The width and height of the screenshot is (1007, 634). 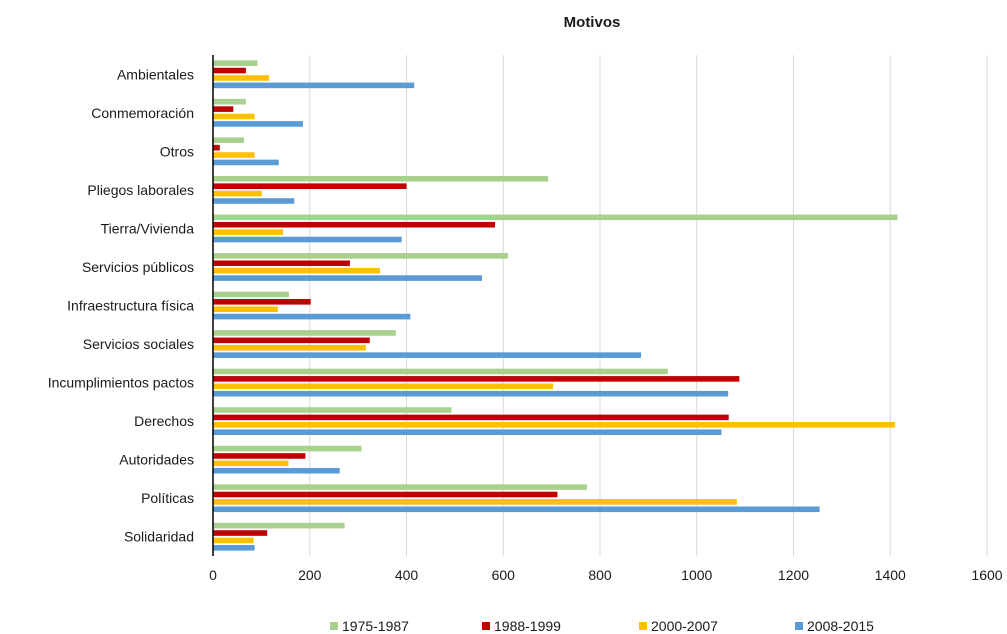 What do you see at coordinates (177, 151) in the screenshot?
I see `category-label: Otros` at bounding box center [177, 151].